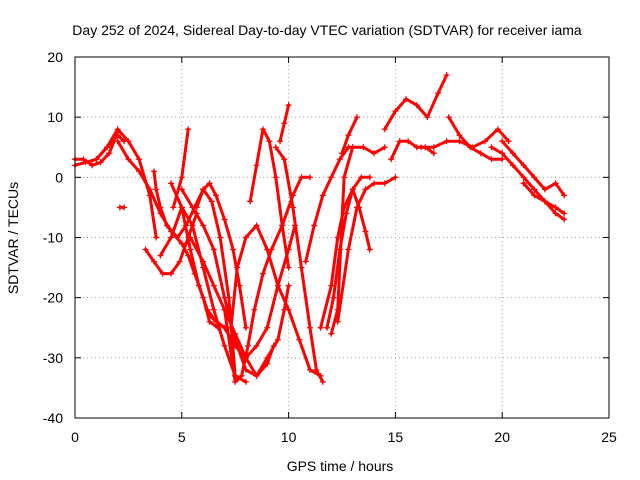 The height and width of the screenshot is (480, 640). Describe the element at coordinates (289, 437) in the screenshot. I see `x-tick-label: 10` at that location.